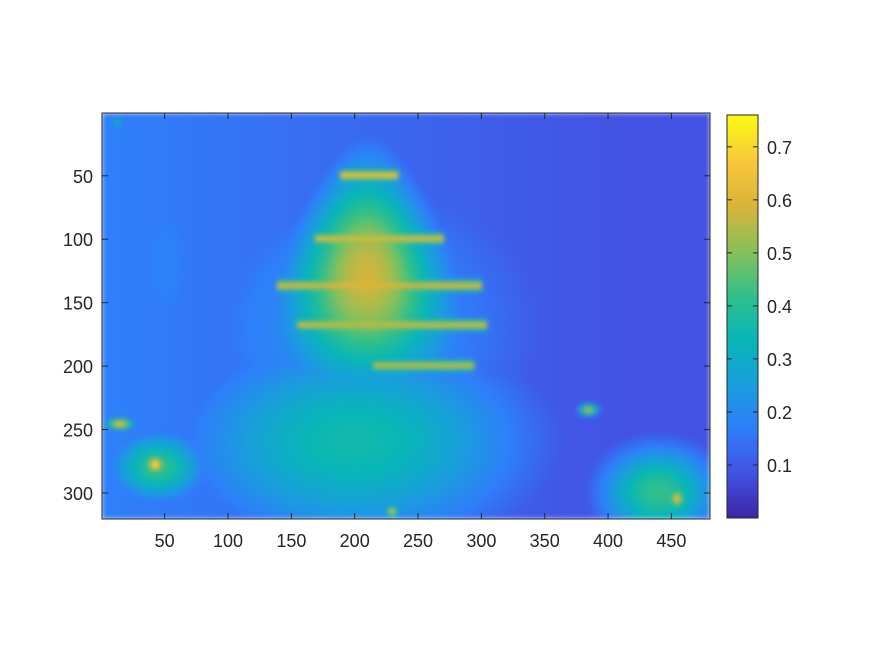  What do you see at coordinates (291, 541) in the screenshot?
I see `x-tick-label: 150` at bounding box center [291, 541].